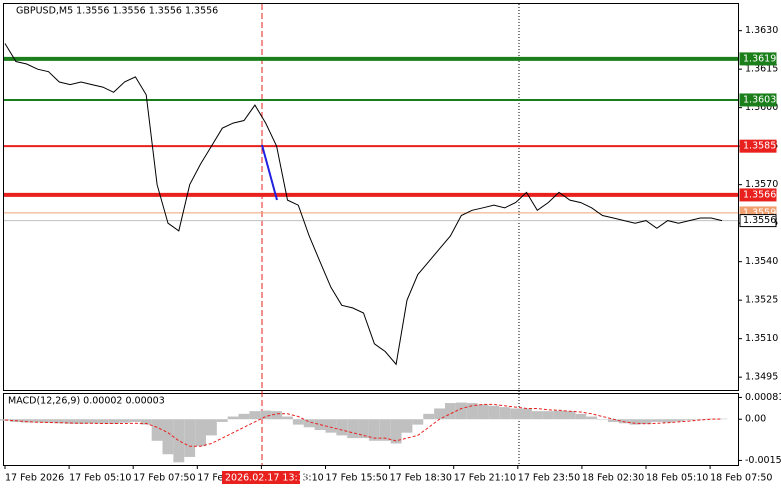 Image resolution: width=781 pixels, height=489 pixels. What do you see at coordinates (761, 107) in the screenshot?
I see `y-tick-label: 1.3600` at bounding box center [761, 107].